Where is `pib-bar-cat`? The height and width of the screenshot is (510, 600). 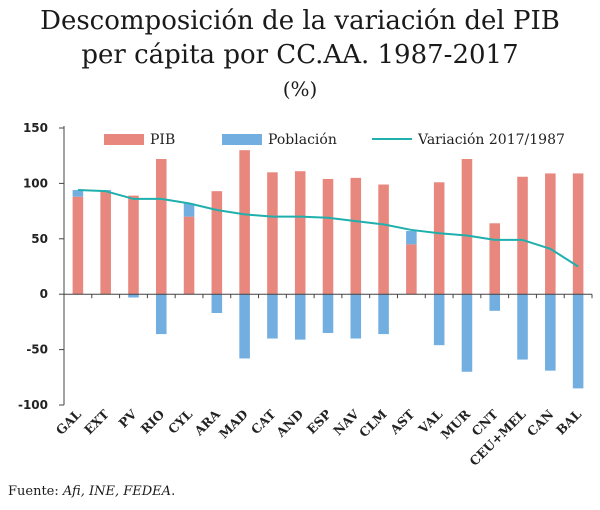 pib-bar-cat is located at coordinates (272, 233).